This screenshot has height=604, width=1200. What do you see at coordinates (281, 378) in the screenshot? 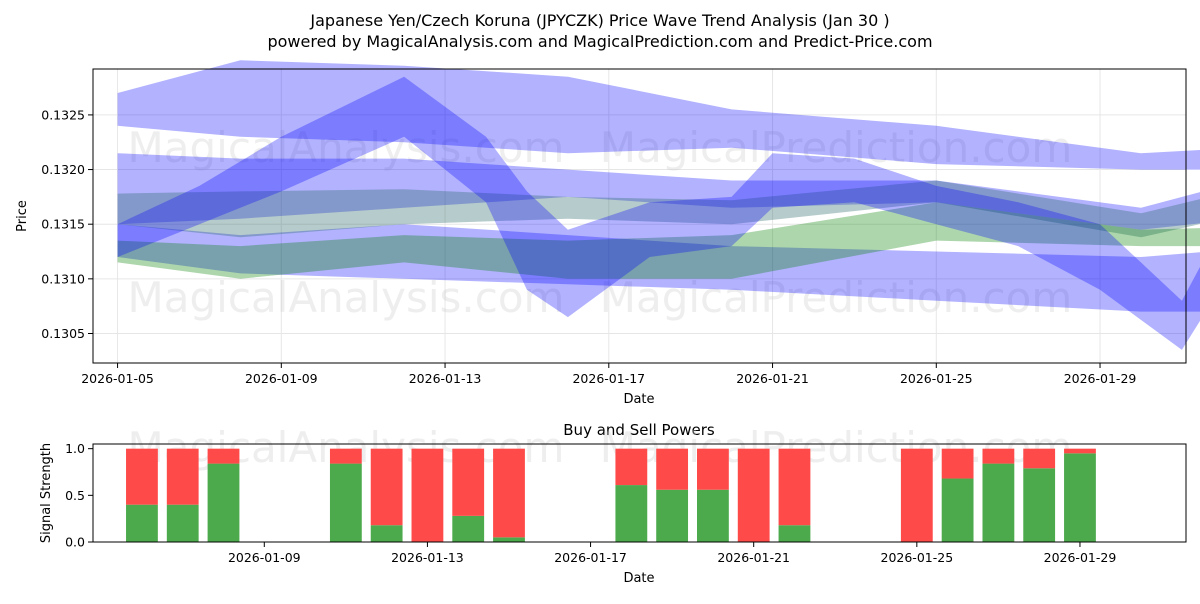
I see `price-x-tick-label: 2026-01-09` at bounding box center [281, 378].